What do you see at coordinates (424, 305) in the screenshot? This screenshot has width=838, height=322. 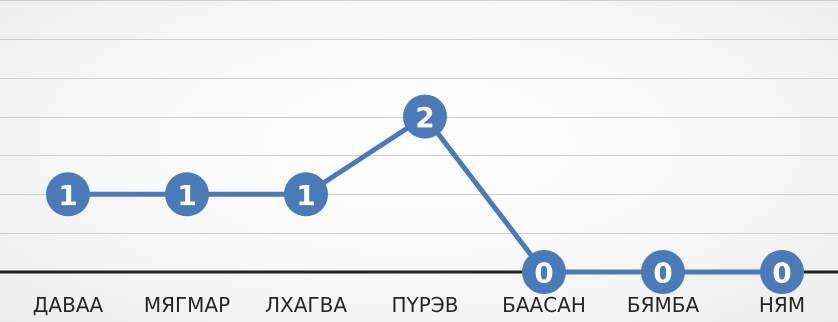 I see `x-tick-label: ПҮРЭВ` at bounding box center [424, 305].